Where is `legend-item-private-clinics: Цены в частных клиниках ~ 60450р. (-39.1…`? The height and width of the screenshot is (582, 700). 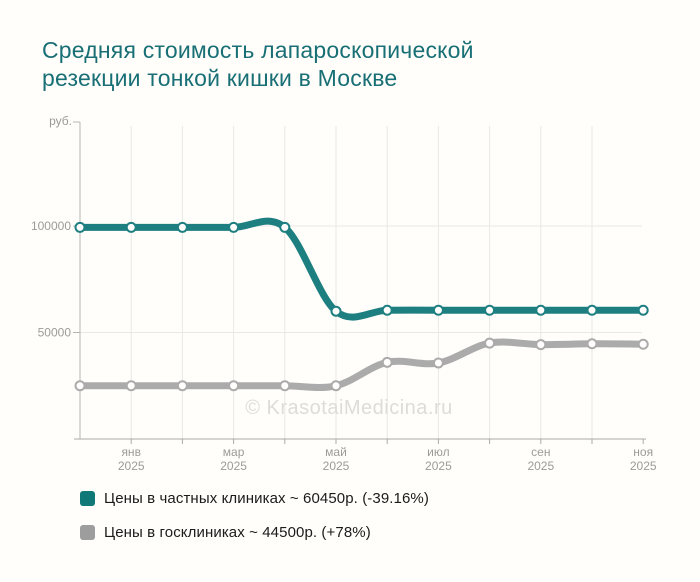
legend-item-private-clinics: Цены в частных клиниках ~ 60450р. (-39.1… is located at coordinates (254, 498).